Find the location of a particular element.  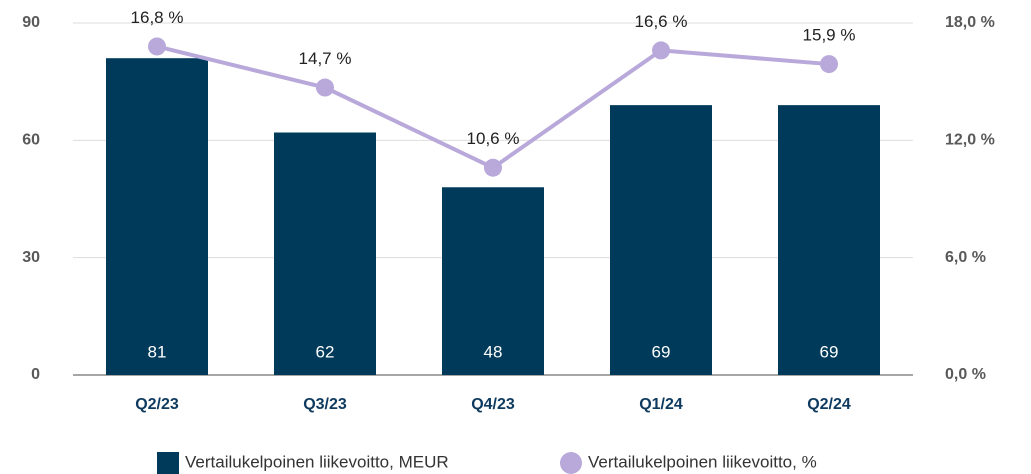

bar-label: 48 is located at coordinates (493, 351).